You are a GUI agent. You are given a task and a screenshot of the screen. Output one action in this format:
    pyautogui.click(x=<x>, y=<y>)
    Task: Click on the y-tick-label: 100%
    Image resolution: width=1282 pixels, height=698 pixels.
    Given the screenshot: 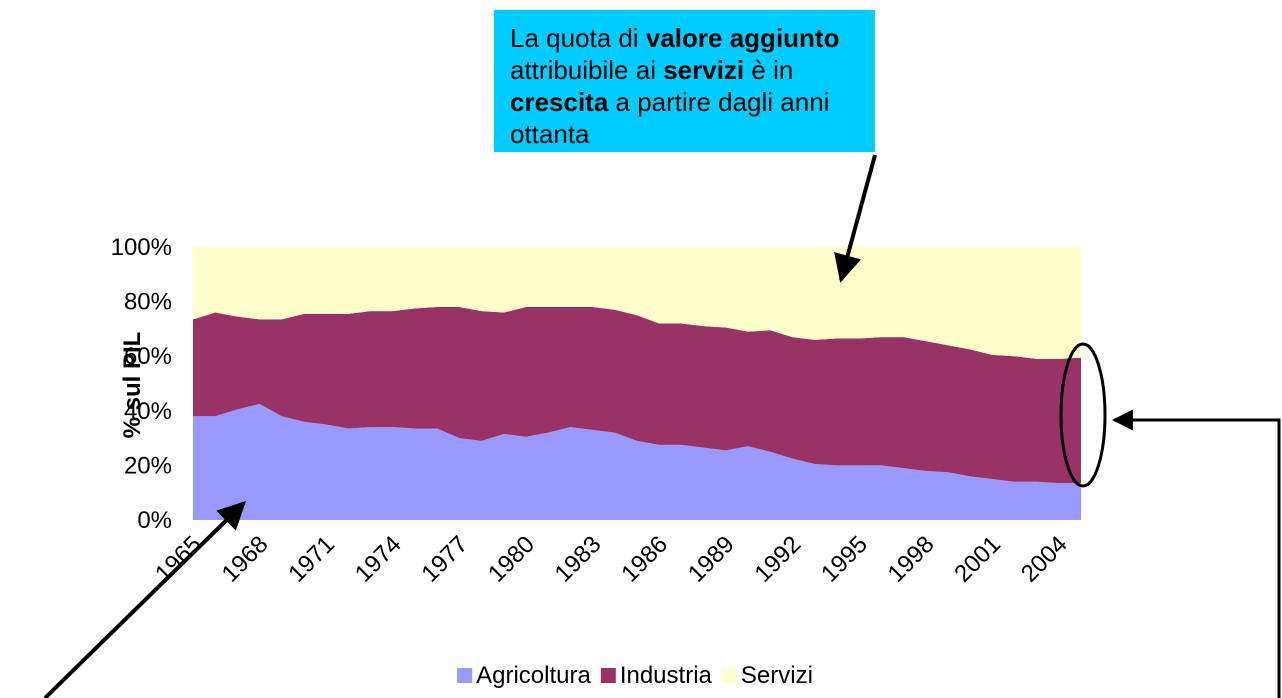 What is the action you would take?
    pyautogui.click(x=141, y=247)
    